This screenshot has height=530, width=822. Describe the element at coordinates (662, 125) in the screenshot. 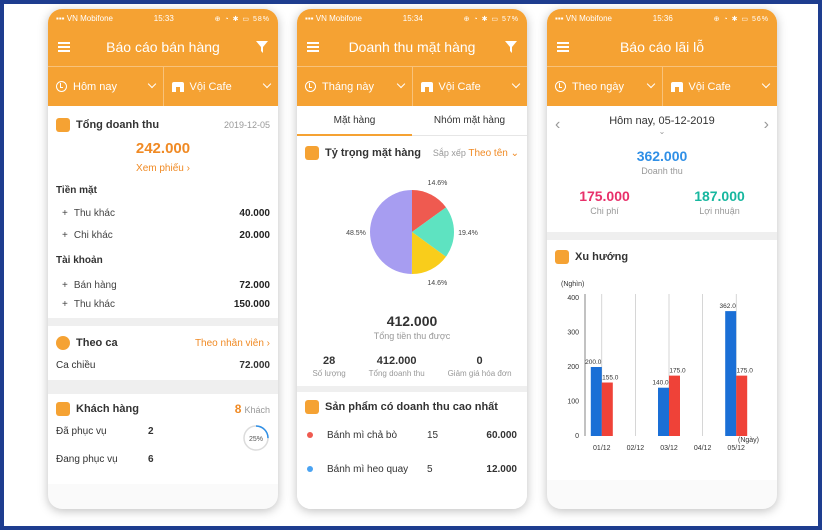

I see `date-navigator: ‹ Hôm nay, 05-12-2019 ⌄ ›` at that location.